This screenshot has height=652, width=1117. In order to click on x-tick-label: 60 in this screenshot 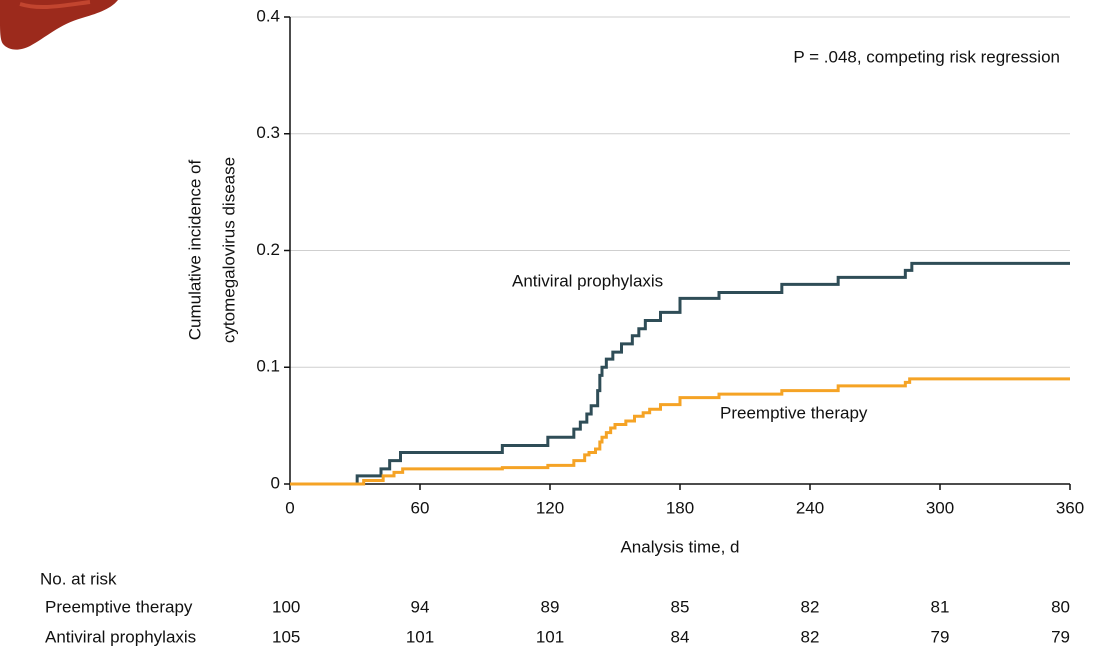, I will do `click(420, 507)`.